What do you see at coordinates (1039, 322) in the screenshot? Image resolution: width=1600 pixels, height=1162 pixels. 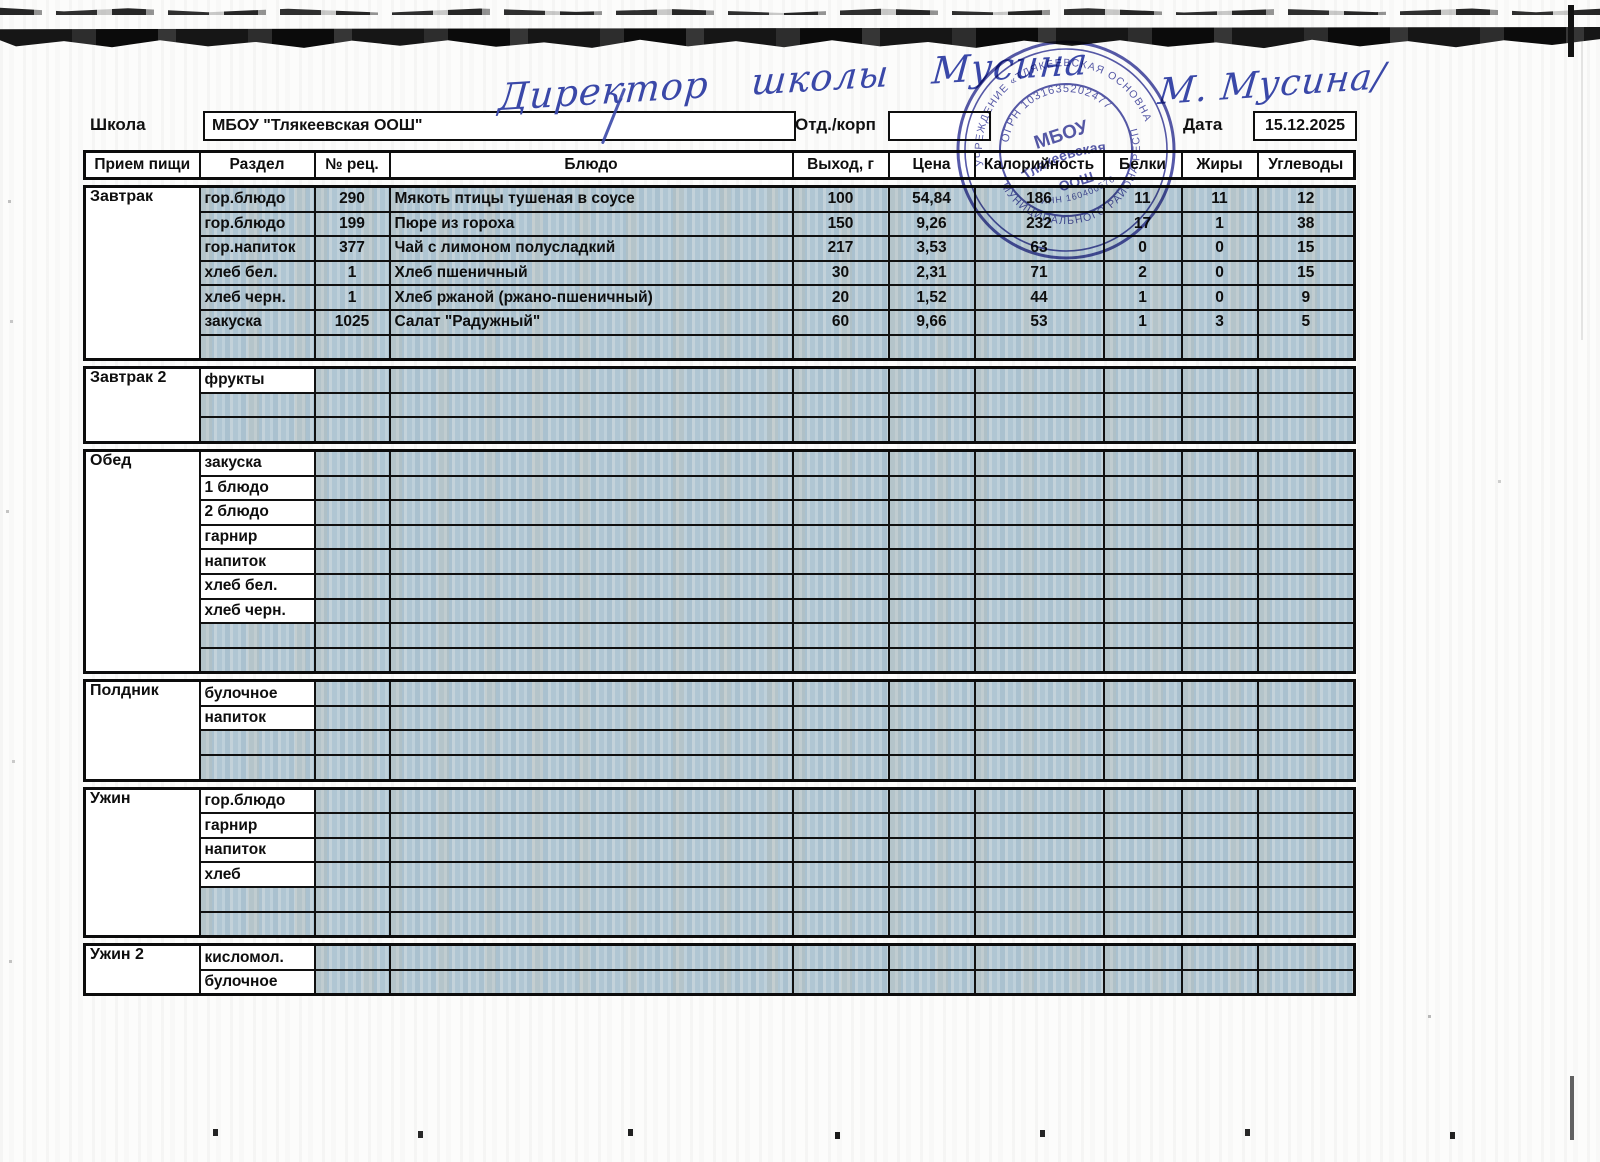 I see `cell-kcal: 53` at bounding box center [1039, 322].